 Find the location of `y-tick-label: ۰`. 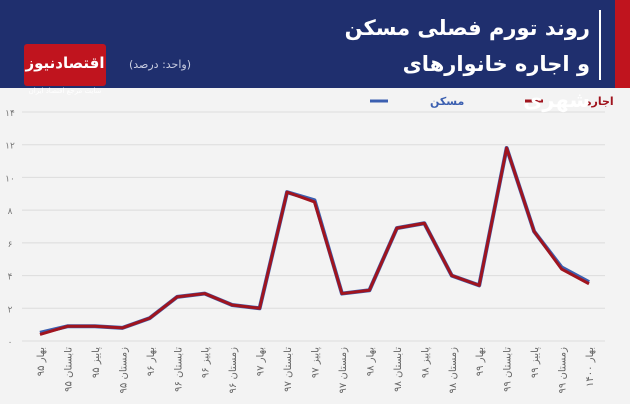

y-tick-label: ۰ is located at coordinates (10, 343).